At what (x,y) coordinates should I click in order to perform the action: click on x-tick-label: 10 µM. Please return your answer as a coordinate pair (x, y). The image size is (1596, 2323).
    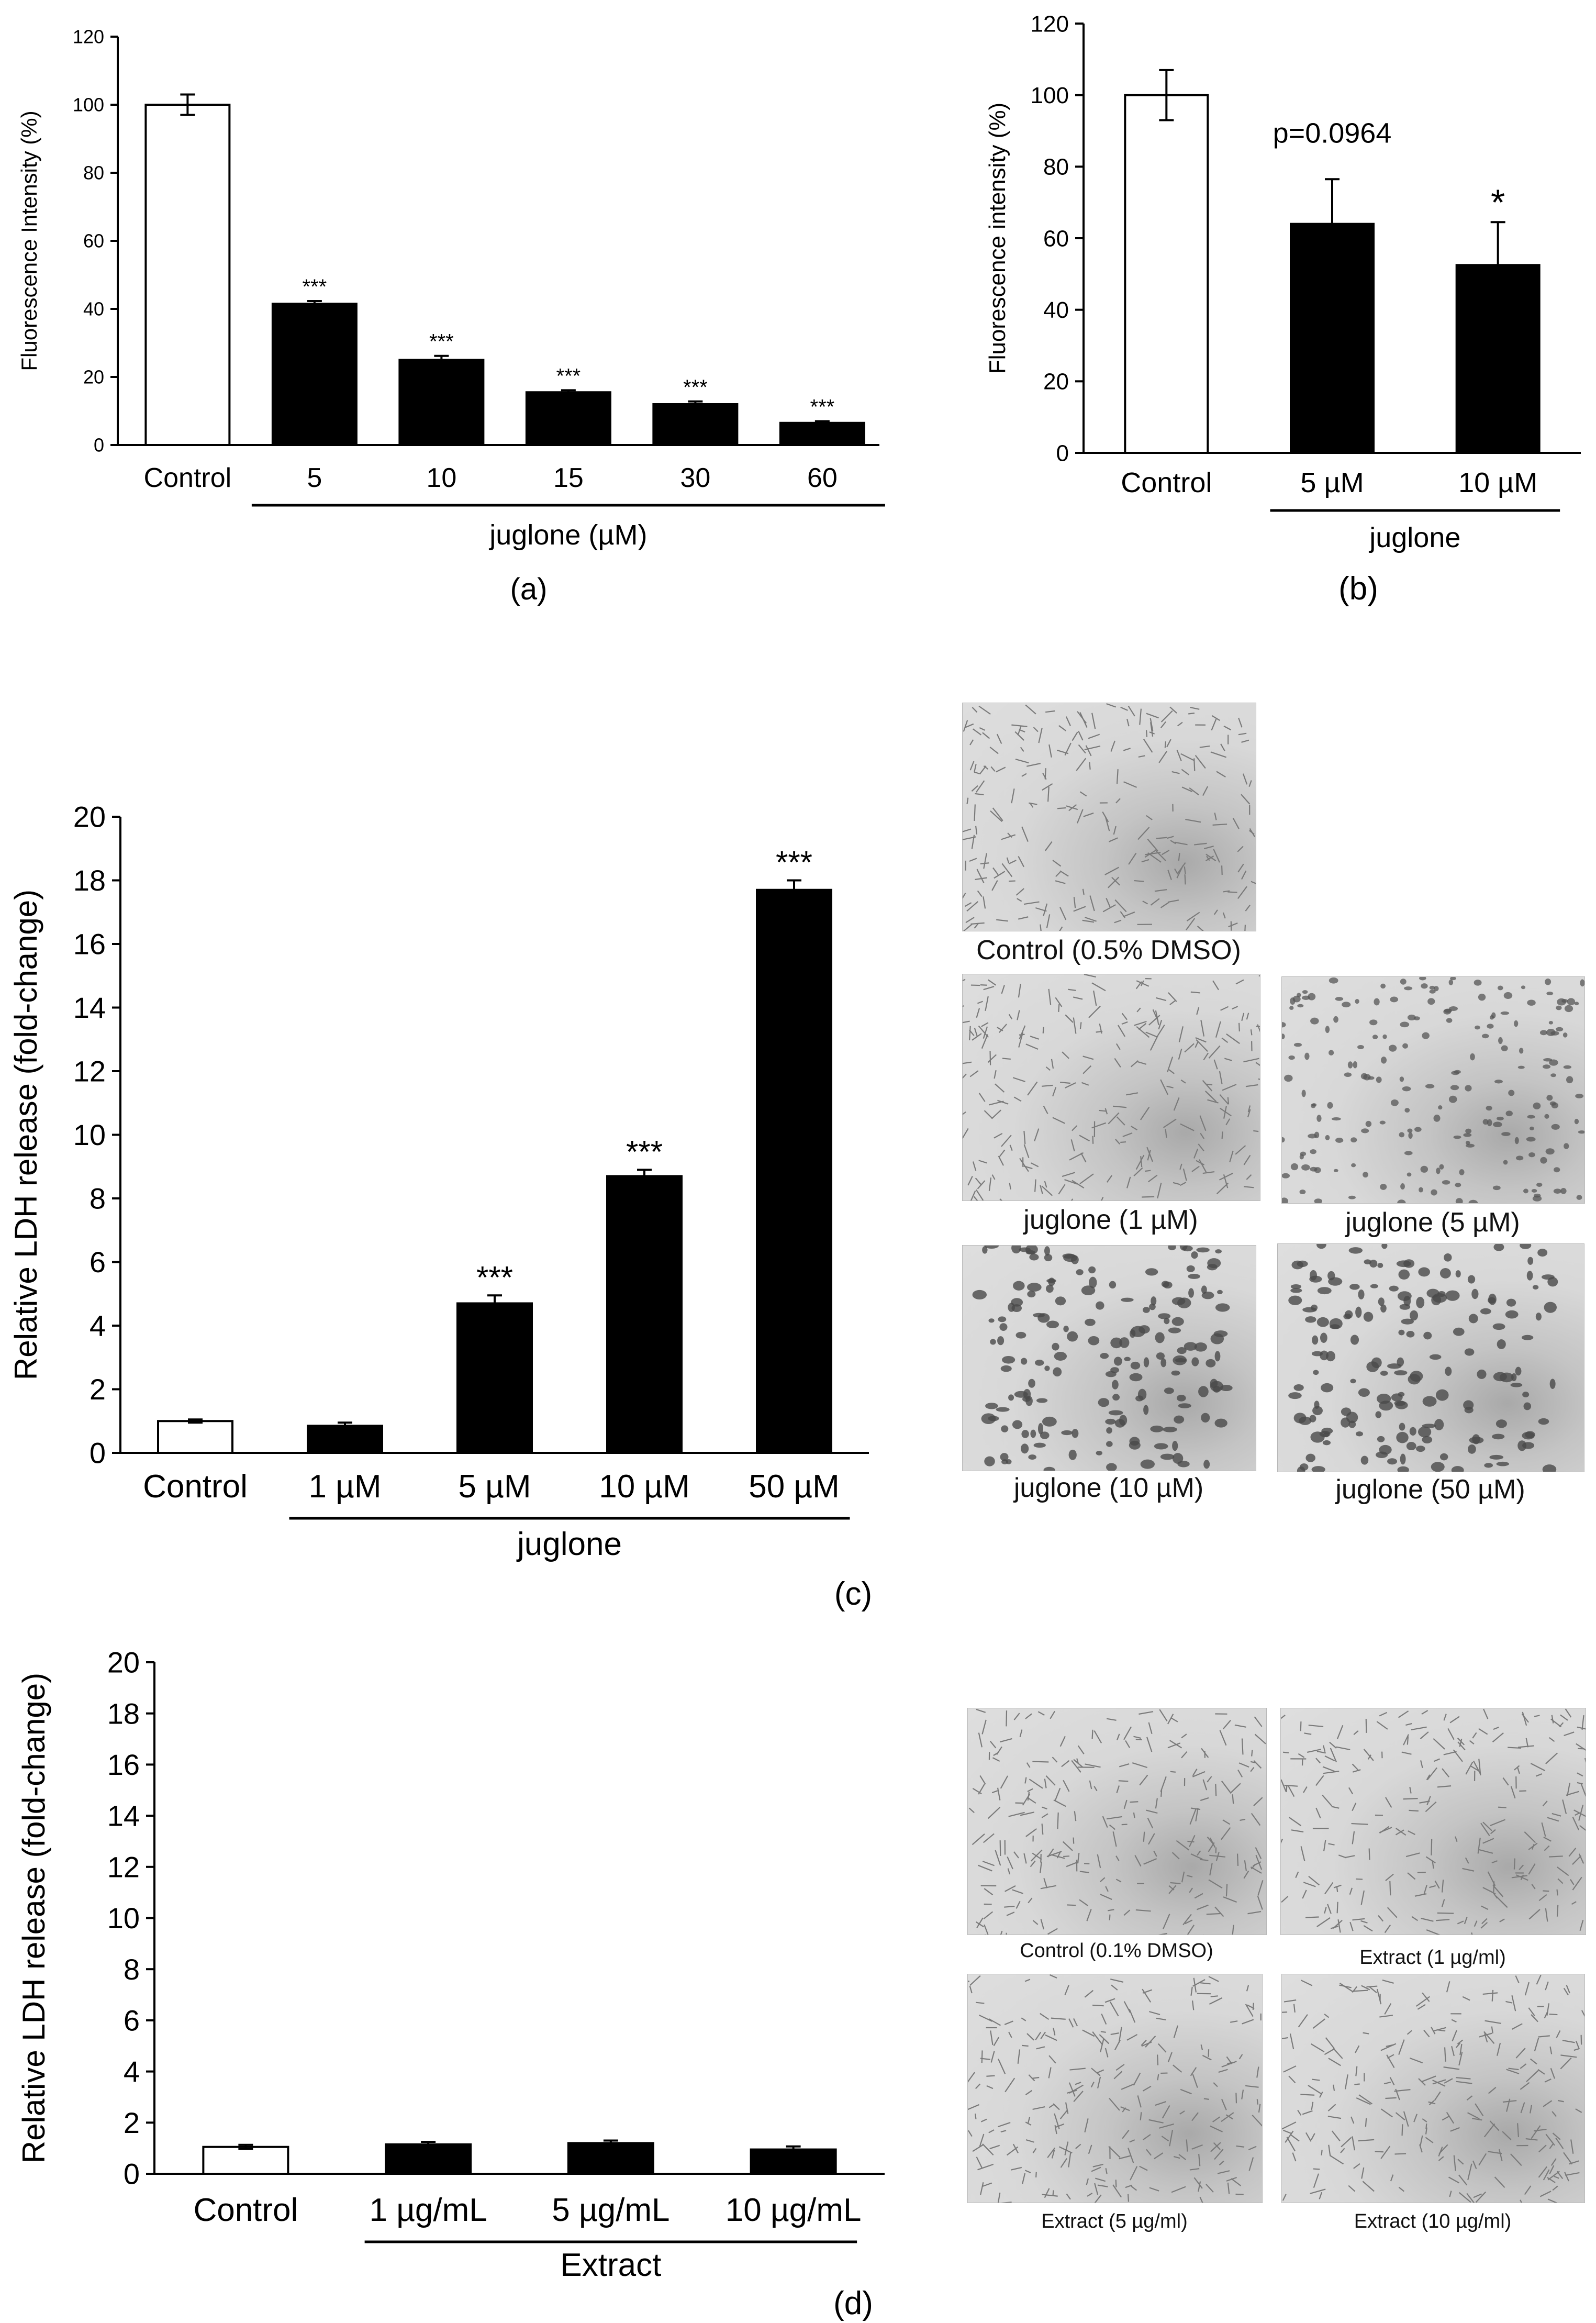
    Looking at the image, I should click on (644, 1487).